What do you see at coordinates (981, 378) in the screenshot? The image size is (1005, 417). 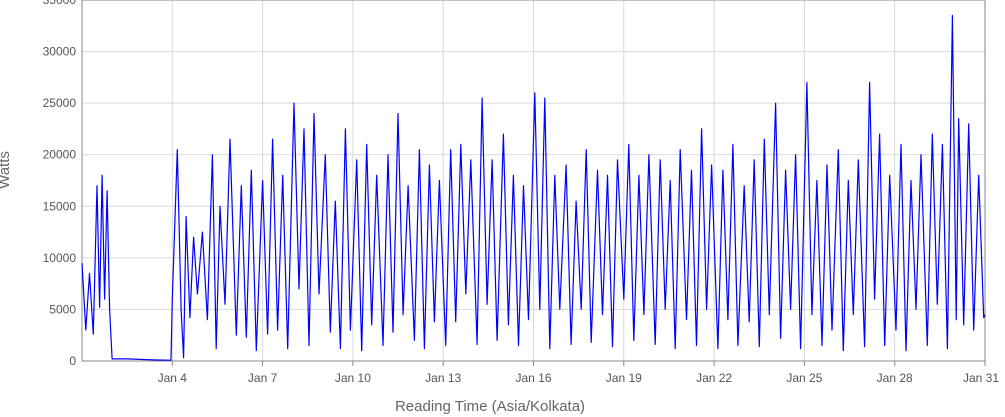 I see `x-tick-label: Jan 31` at bounding box center [981, 378].